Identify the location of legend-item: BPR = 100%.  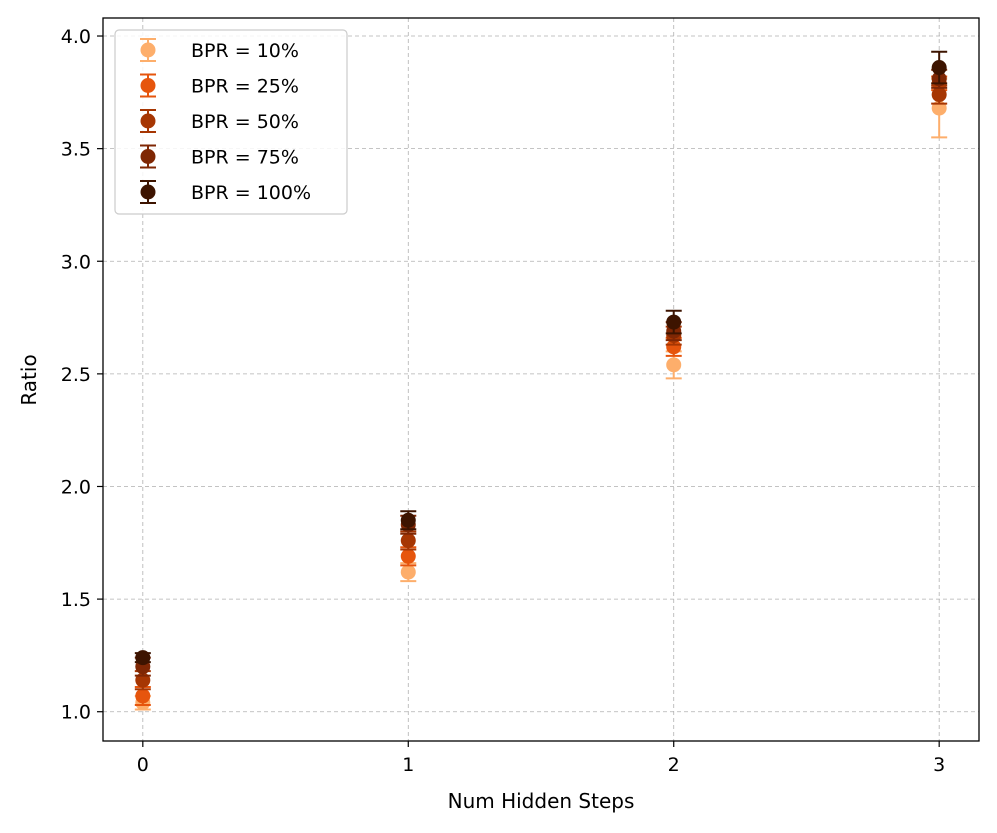
(225, 192).